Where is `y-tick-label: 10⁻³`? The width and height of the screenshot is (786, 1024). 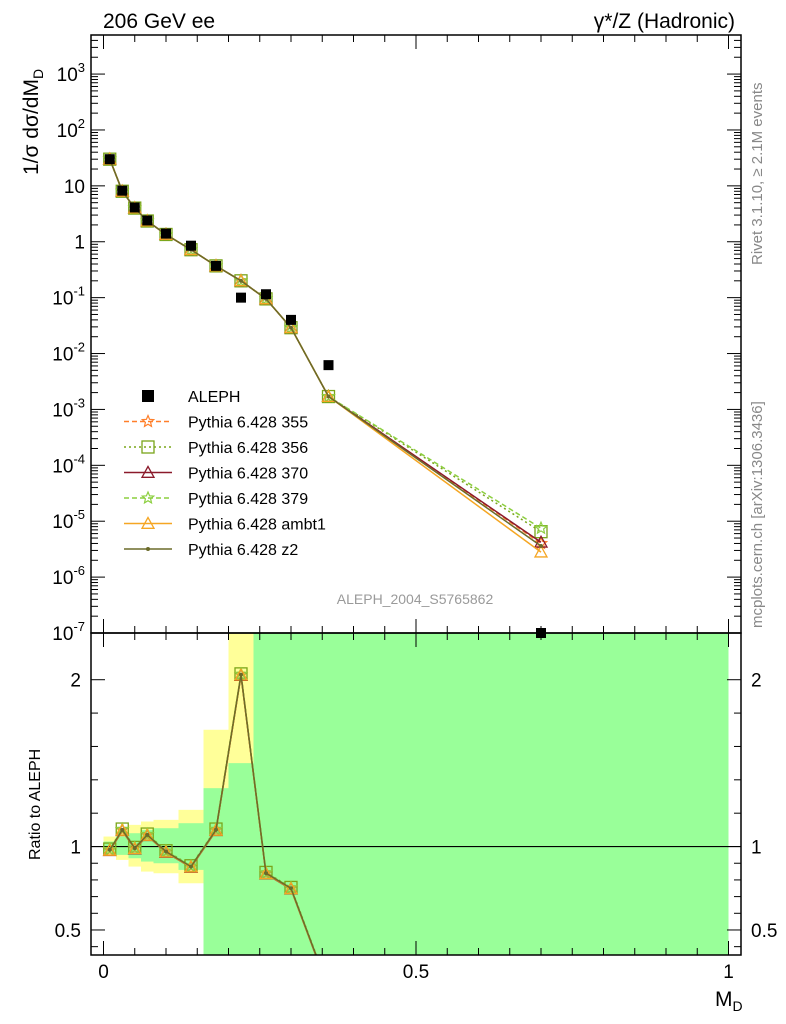 y-tick-label: 10⁻³ is located at coordinates (68, 408).